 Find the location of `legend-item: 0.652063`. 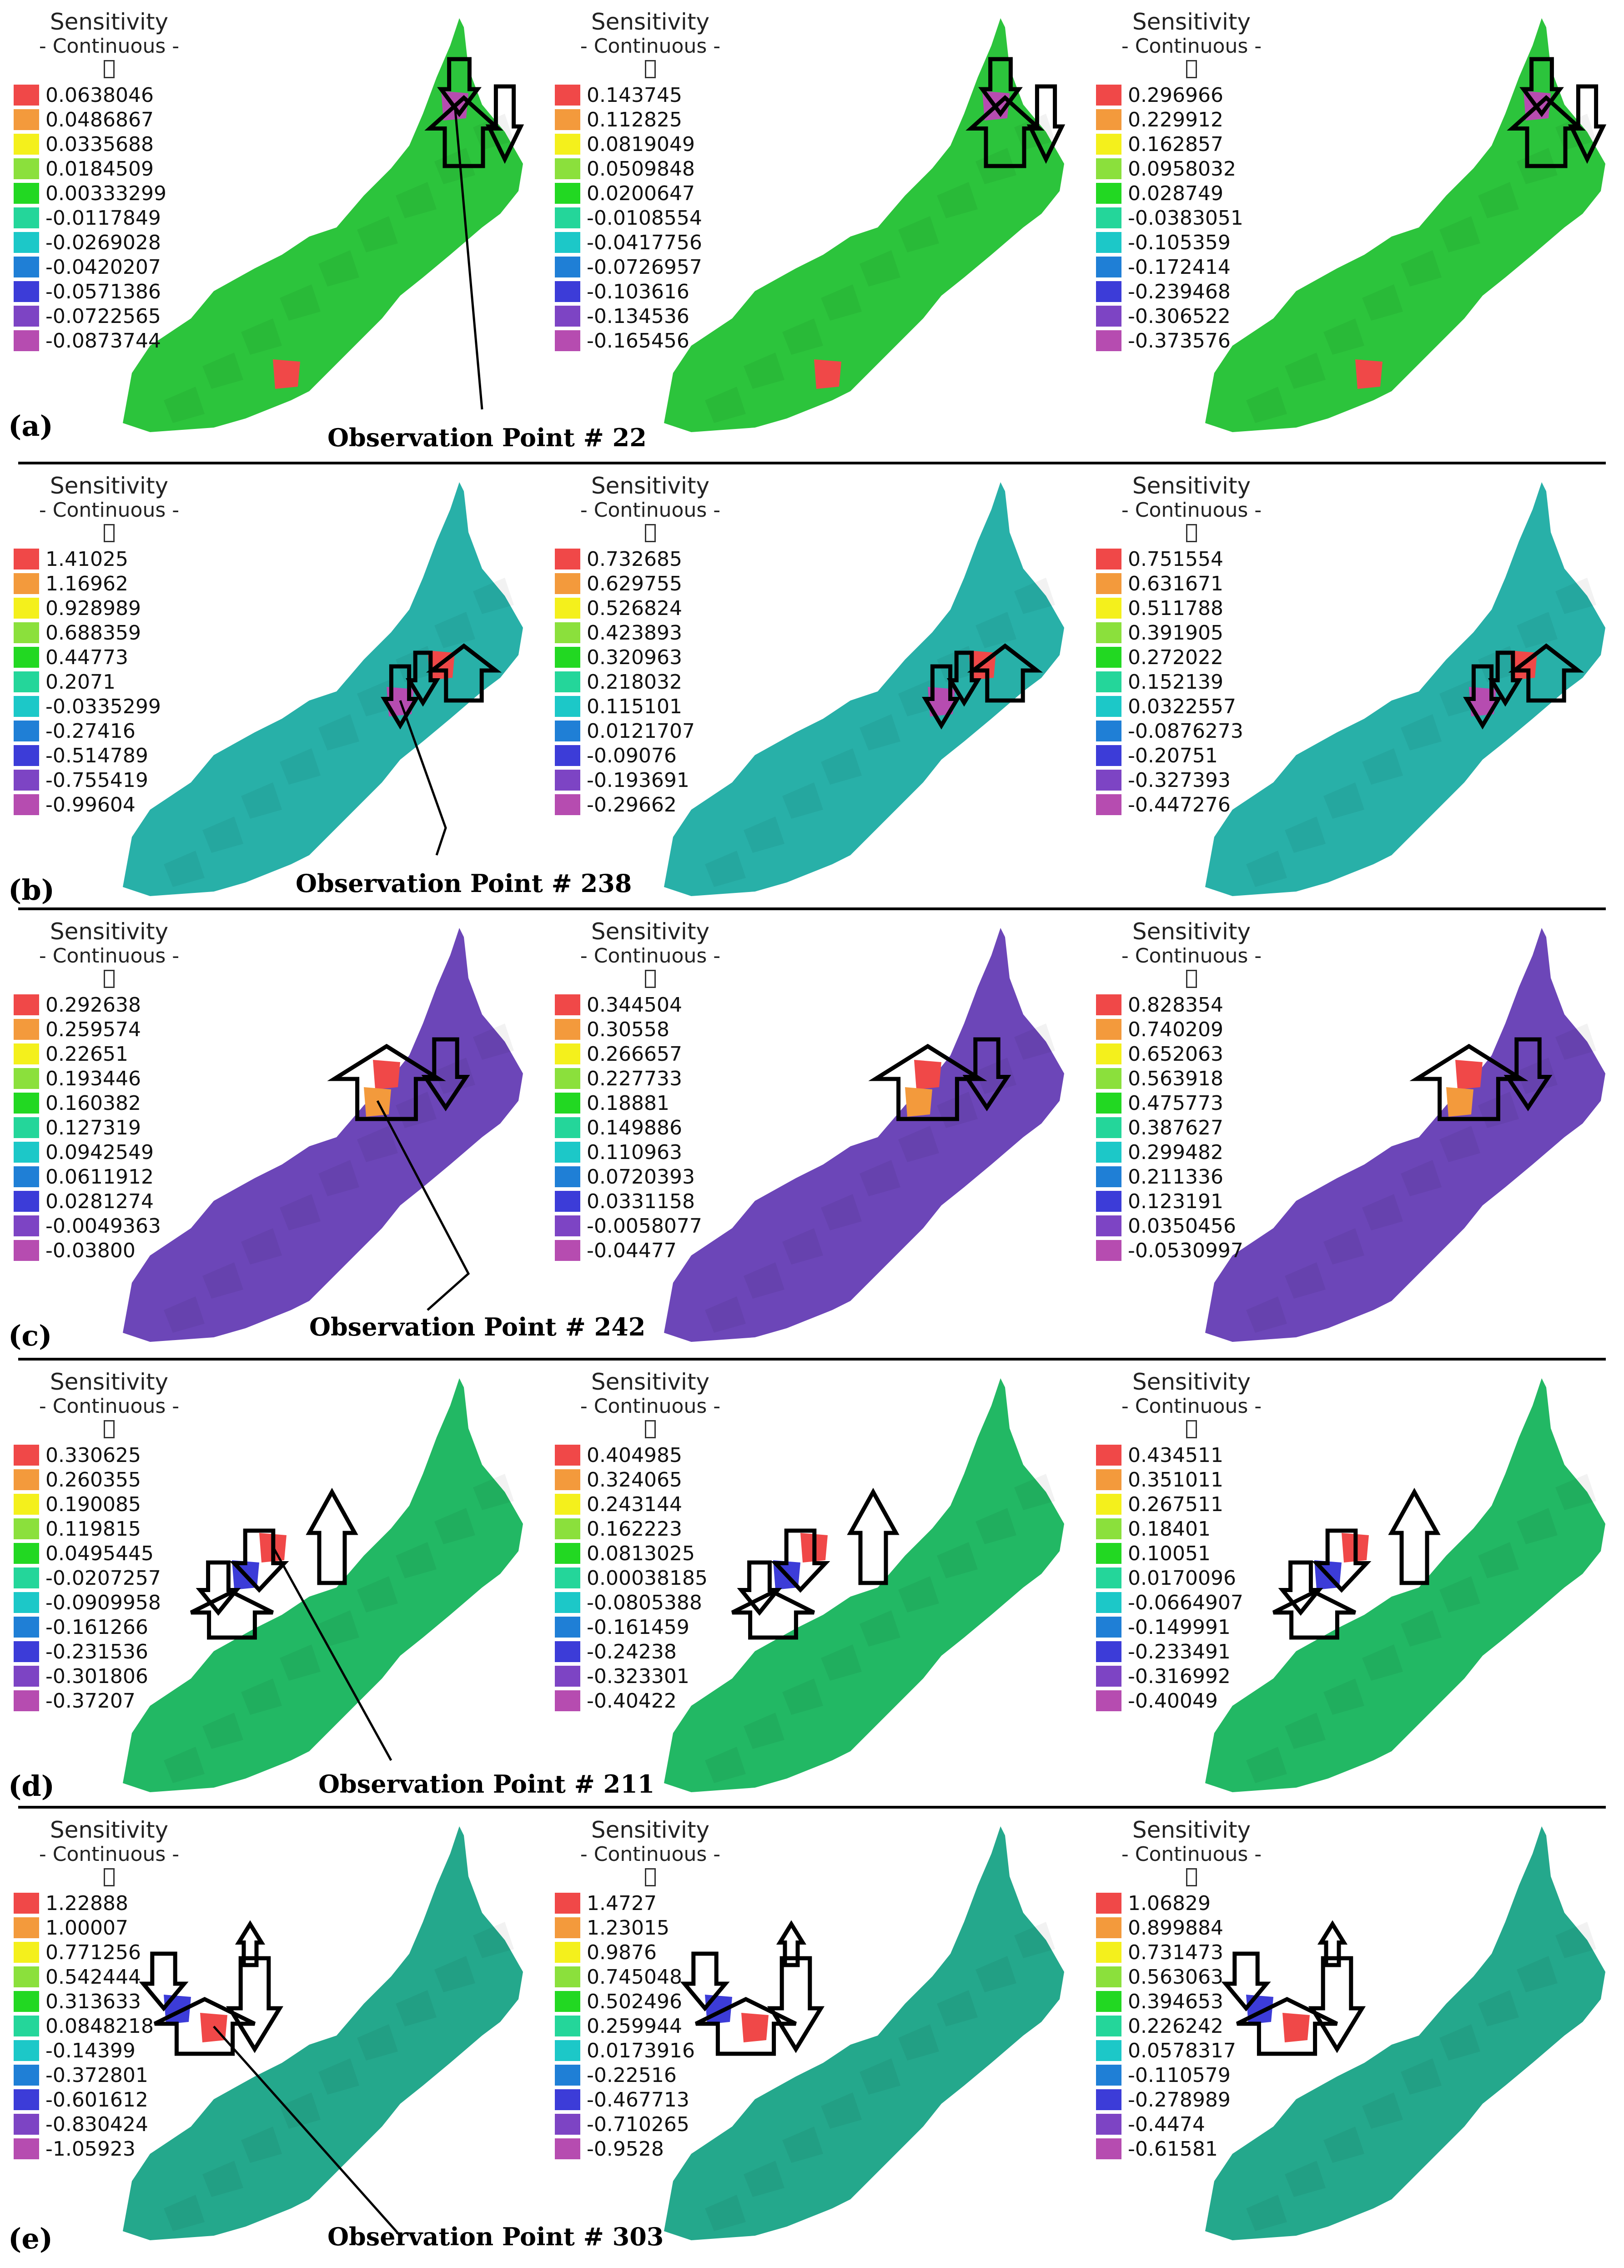

legend-item: 0.652063 is located at coordinates (1191, 1054).